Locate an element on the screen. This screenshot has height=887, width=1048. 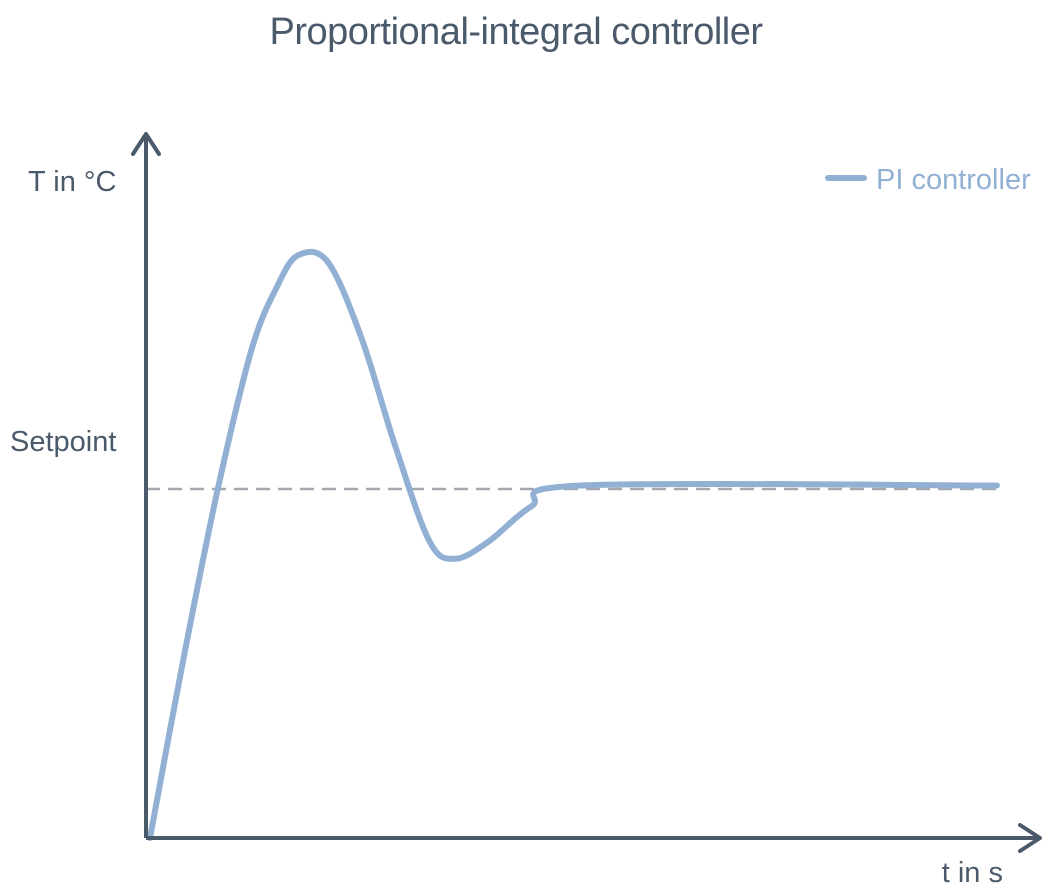
legend-label-pi-controller: PI controller is located at coordinates (953, 180).